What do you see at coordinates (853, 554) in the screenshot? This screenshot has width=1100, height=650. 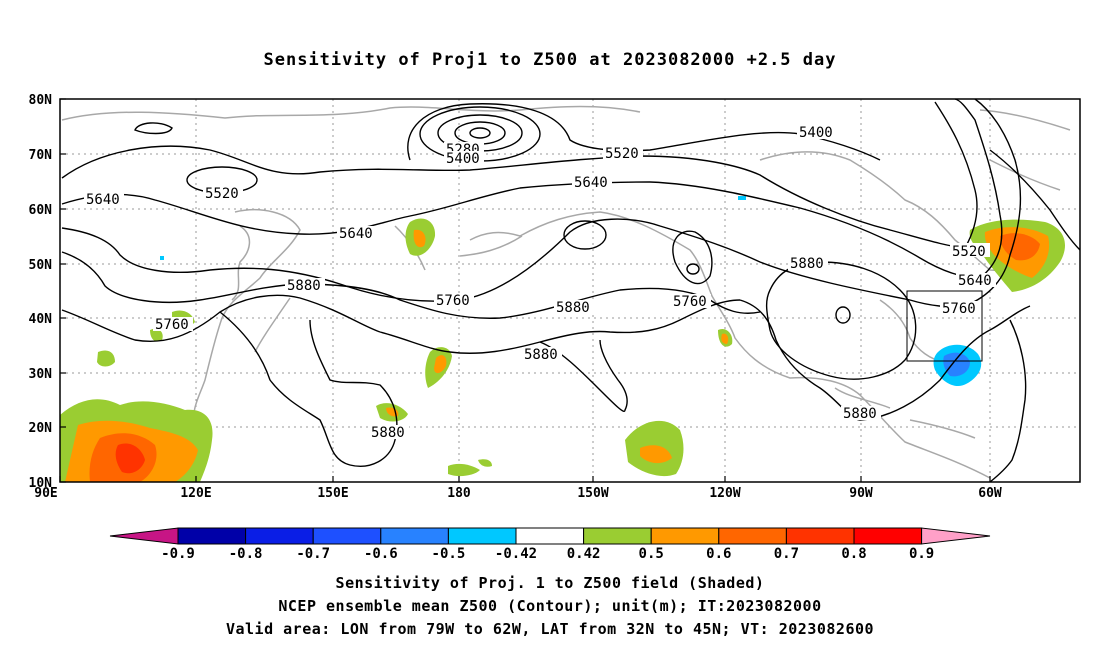 I see `colorbar-tick-label: 0.8` at bounding box center [853, 554].